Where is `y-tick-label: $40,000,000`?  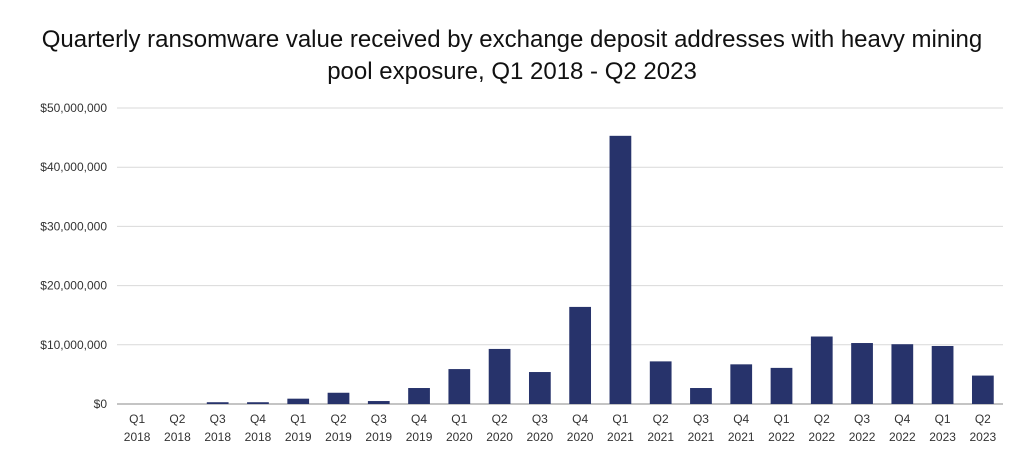
y-tick-label: $40,000,000 is located at coordinates (73, 167).